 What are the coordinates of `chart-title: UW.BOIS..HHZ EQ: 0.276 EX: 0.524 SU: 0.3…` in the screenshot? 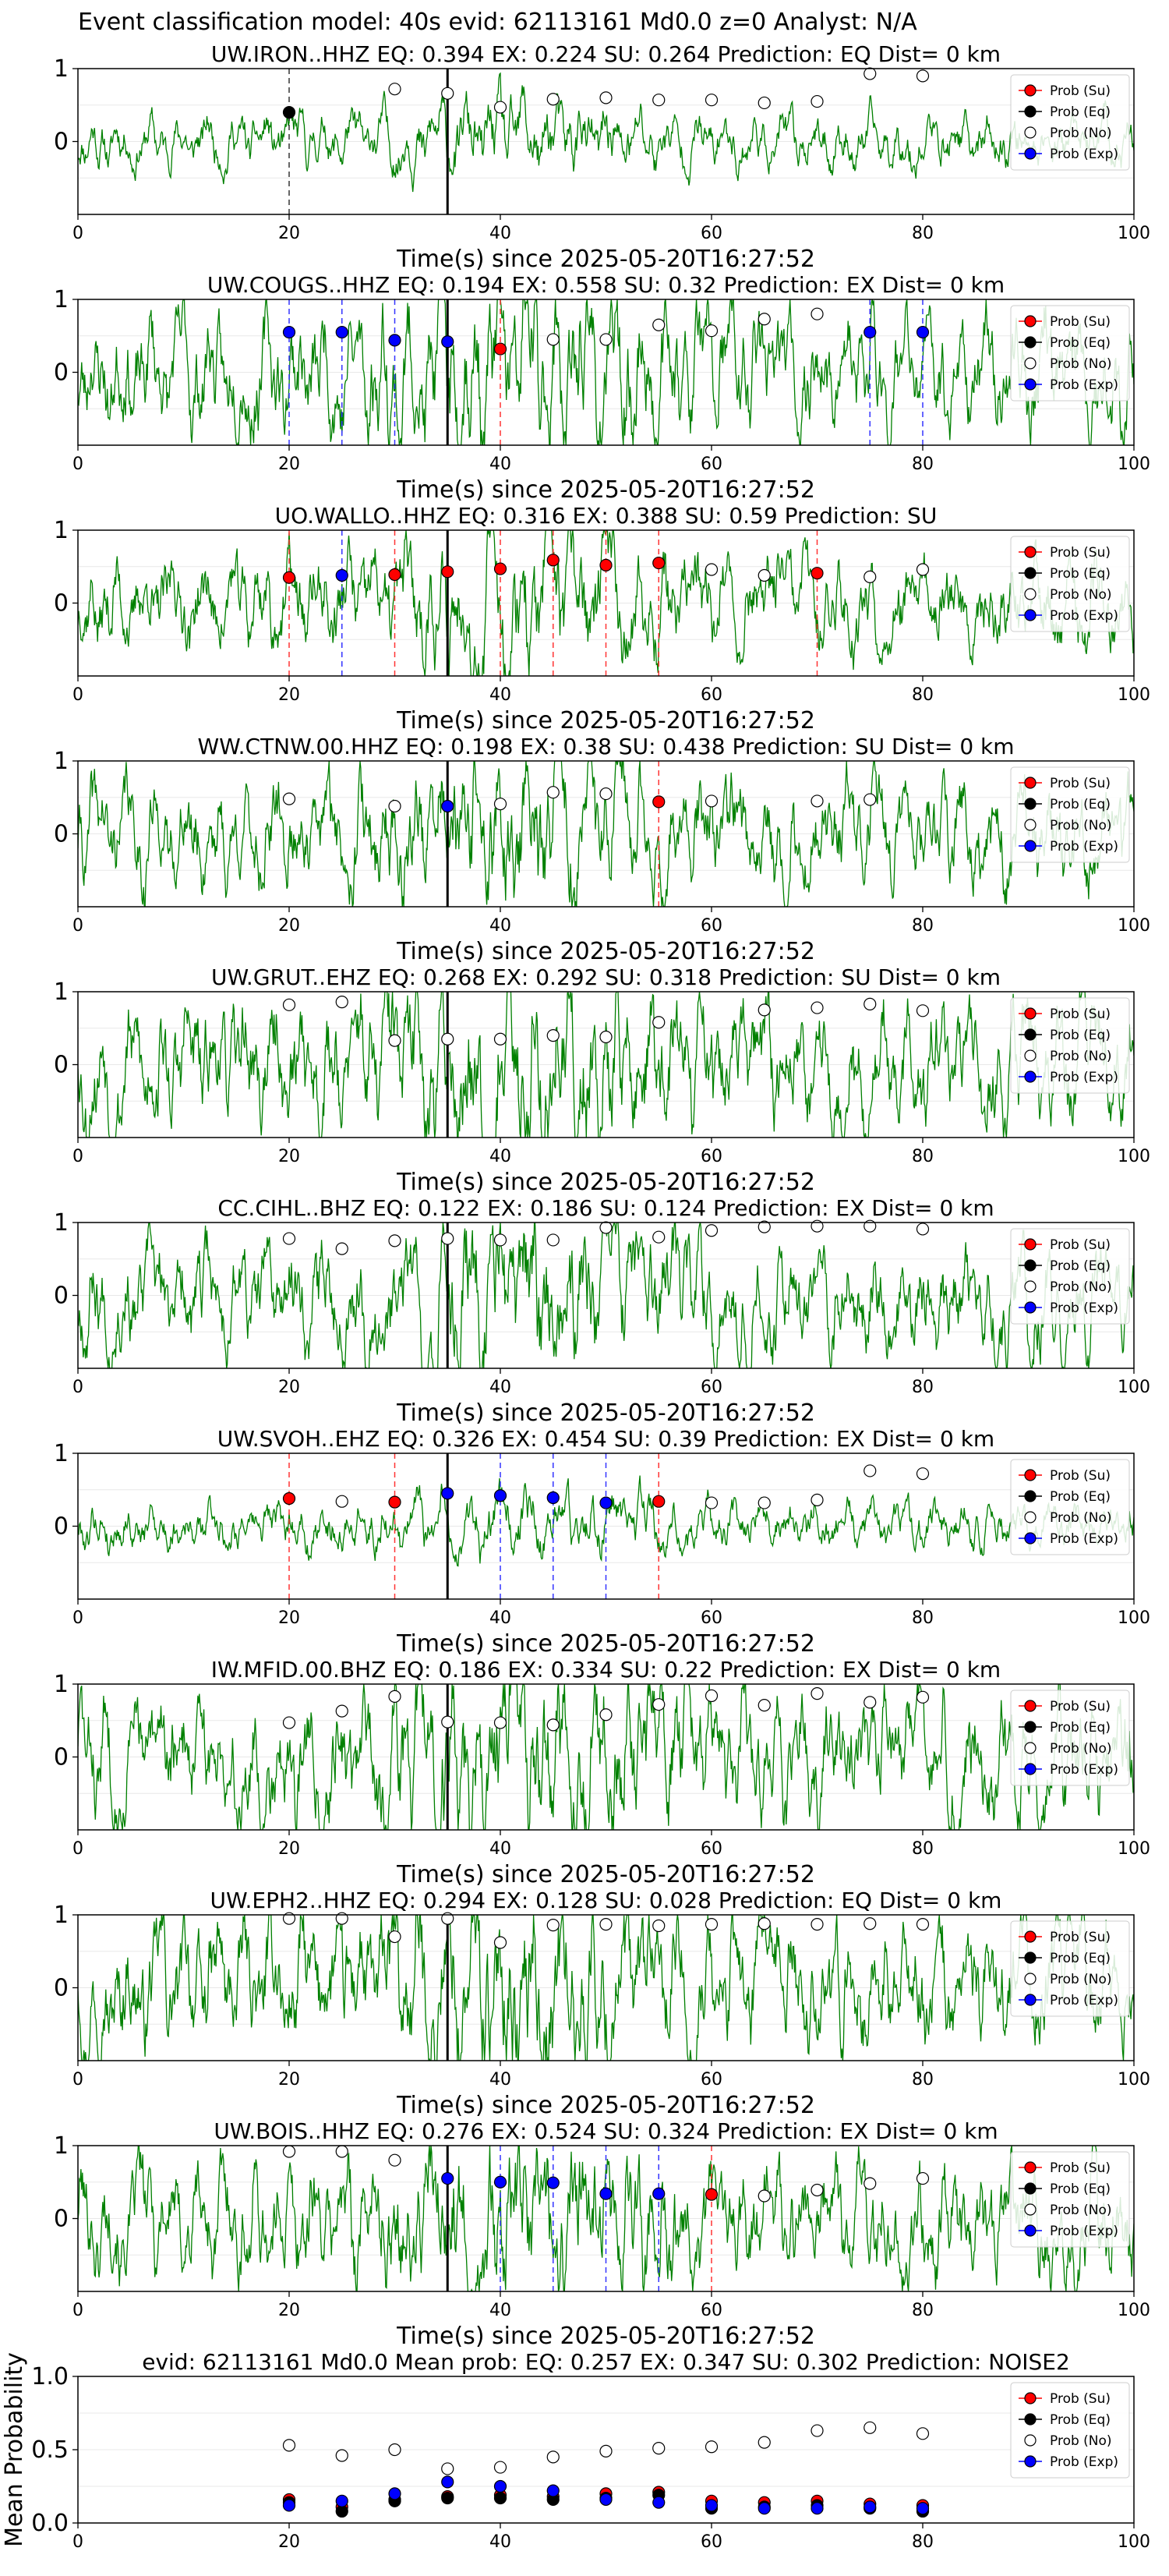 It's located at (606, 2131).